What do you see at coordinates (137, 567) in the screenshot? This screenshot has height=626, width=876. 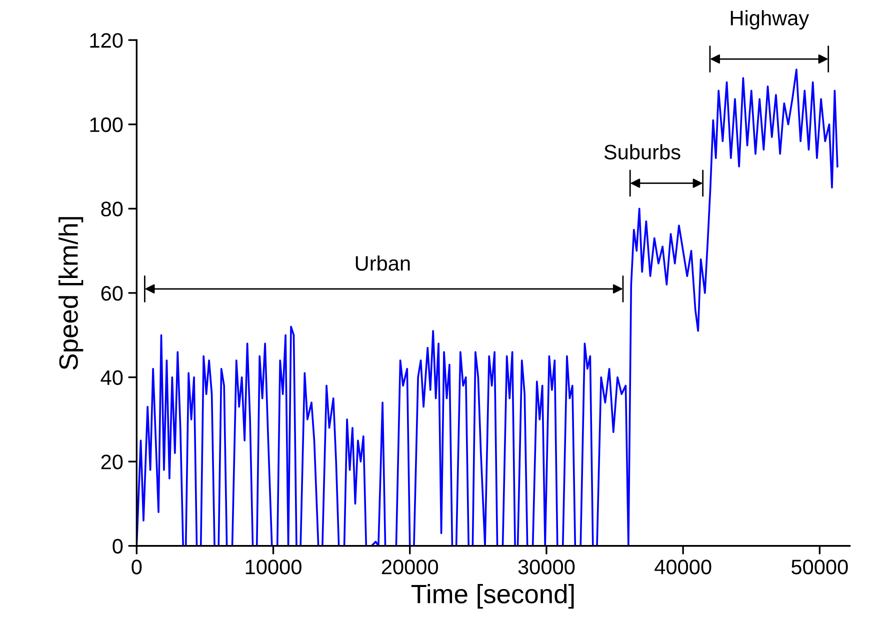 I see `x-tick-label: 0` at bounding box center [137, 567].